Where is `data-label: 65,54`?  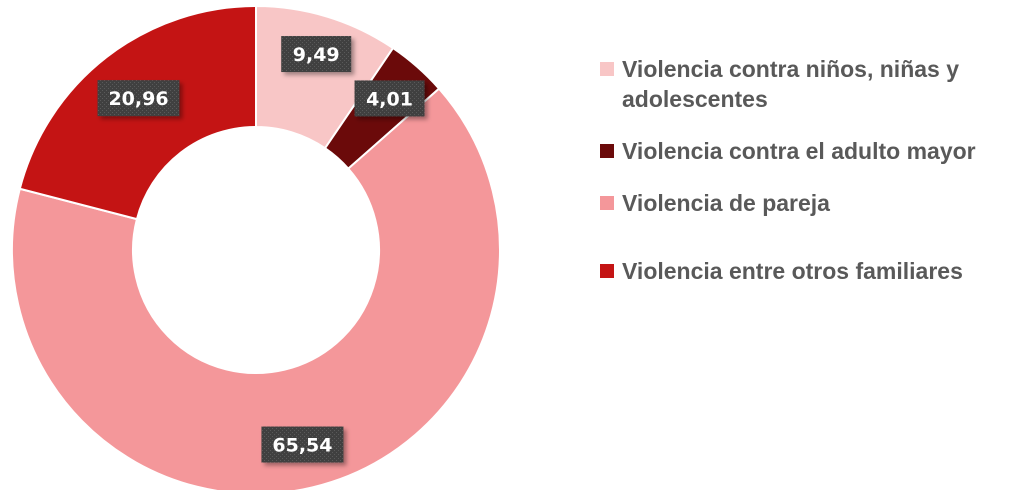 data-label: 65,54 is located at coordinates (302, 444).